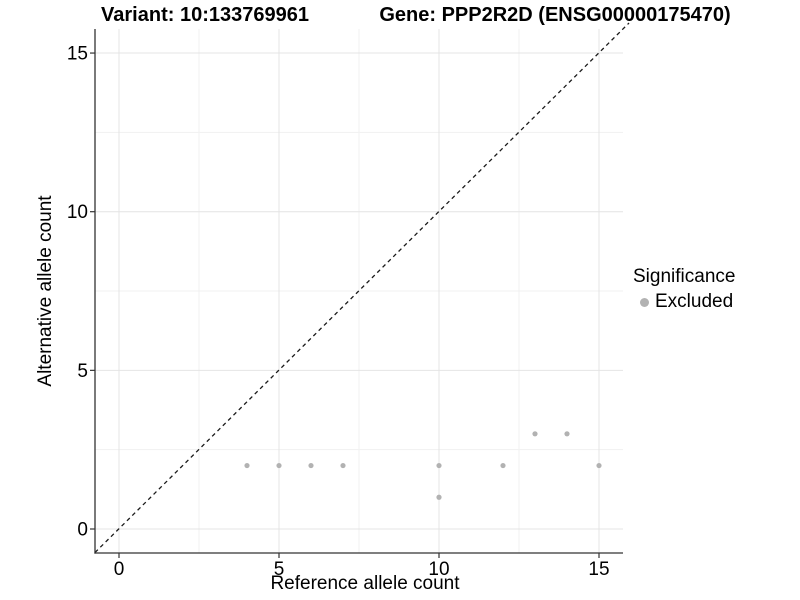  What do you see at coordinates (644, 302) in the screenshot?
I see `excluded-point-icon` at bounding box center [644, 302].